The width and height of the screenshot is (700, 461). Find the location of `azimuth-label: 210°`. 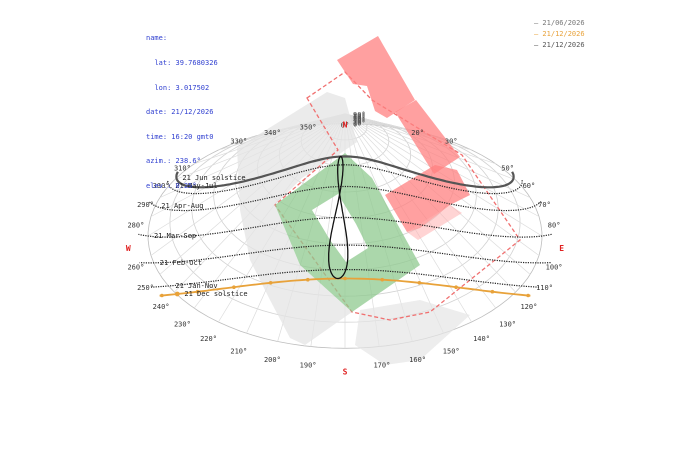

azimuth-label: 210° is located at coordinates (238, 351).